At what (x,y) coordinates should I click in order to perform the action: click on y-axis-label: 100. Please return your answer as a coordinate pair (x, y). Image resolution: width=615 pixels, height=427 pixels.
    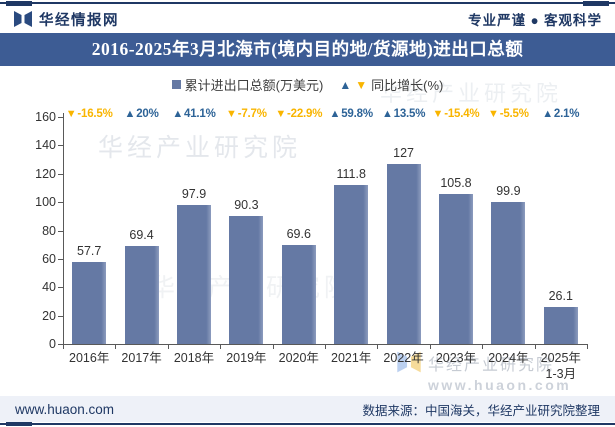
    Looking at the image, I should click on (45, 202).